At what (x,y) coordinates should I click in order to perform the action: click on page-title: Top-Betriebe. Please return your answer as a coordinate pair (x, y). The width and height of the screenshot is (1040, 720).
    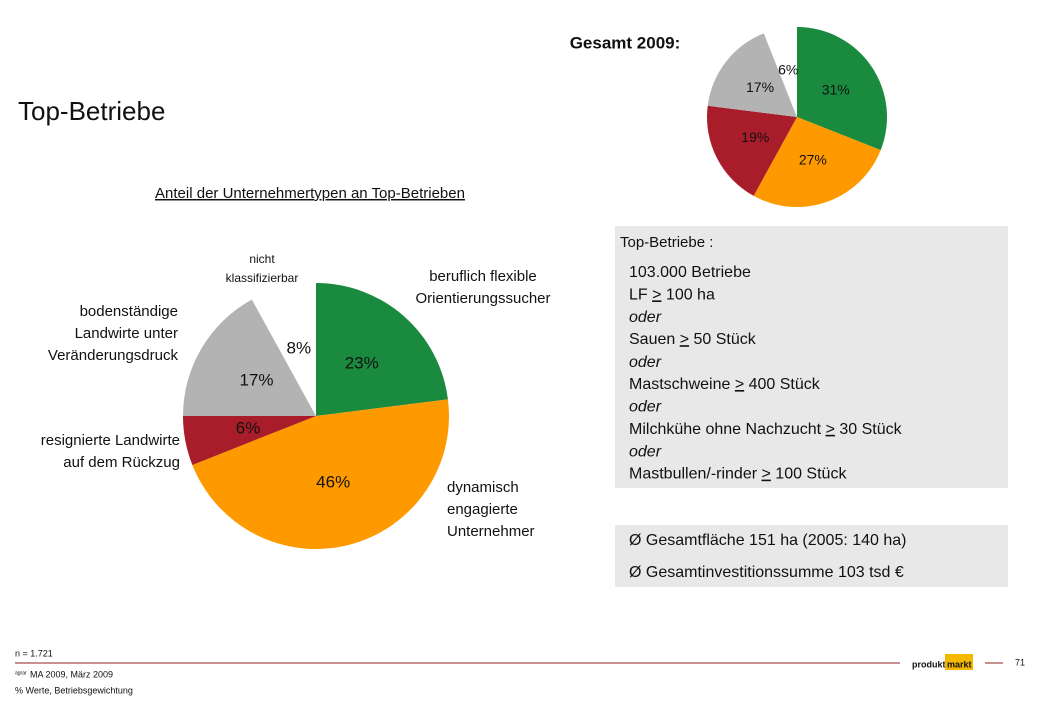
    Looking at the image, I should click on (91, 111).